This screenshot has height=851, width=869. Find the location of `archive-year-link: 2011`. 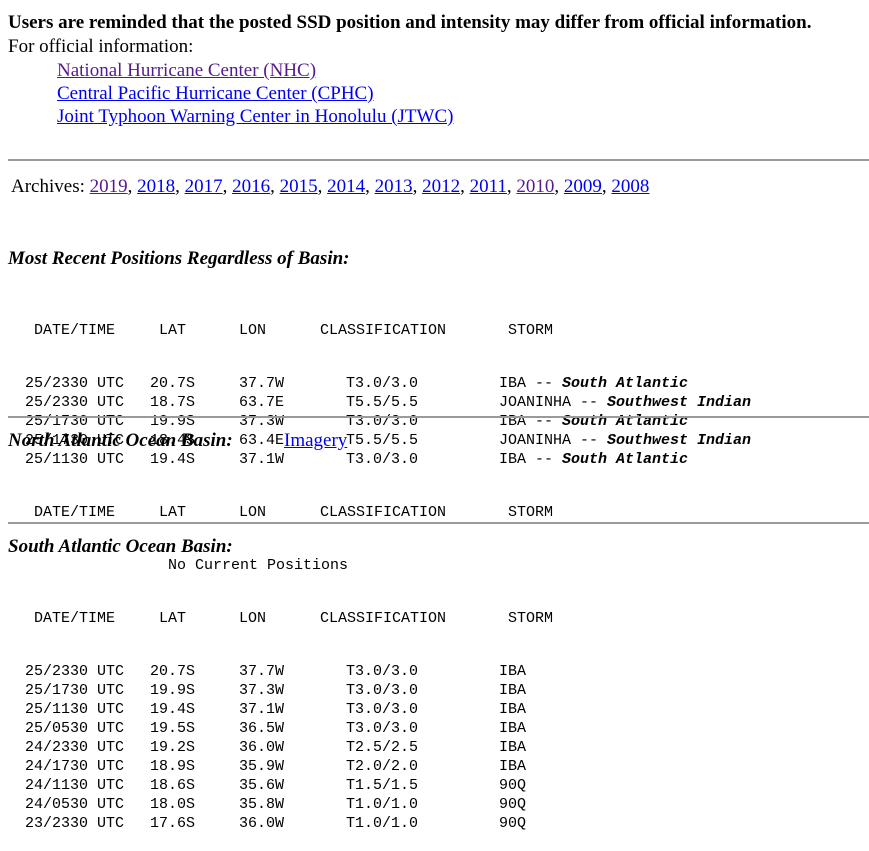

archive-year-link: 2011 is located at coordinates (488, 186).